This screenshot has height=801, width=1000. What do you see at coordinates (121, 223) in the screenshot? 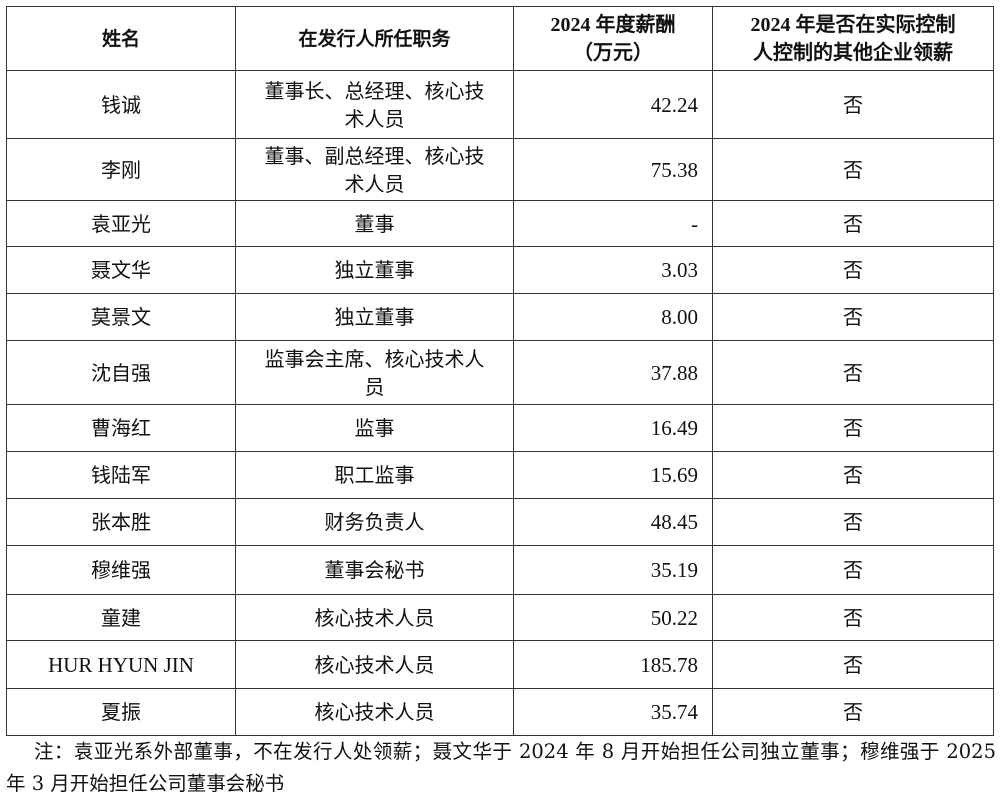
I see `cell-name: 袁亚光` at bounding box center [121, 223].